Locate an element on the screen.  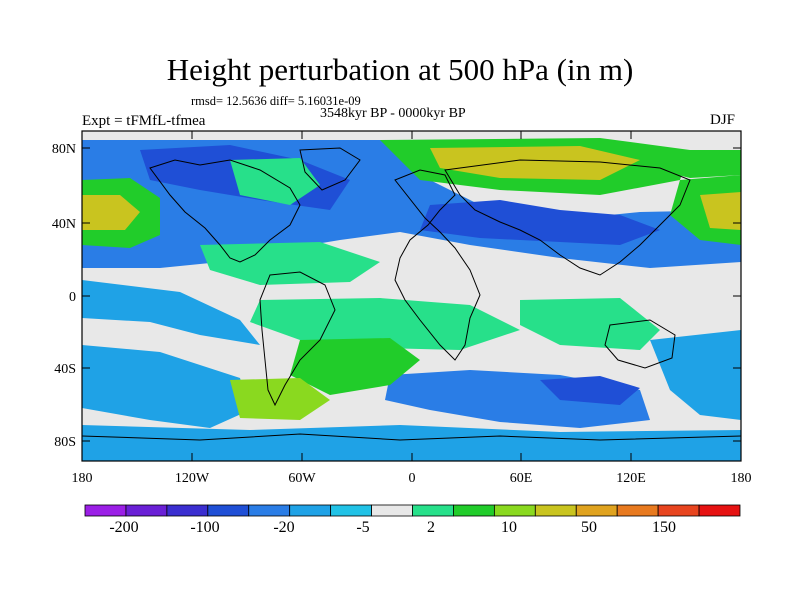
colorbar-label: 10 is located at coordinates (509, 527).